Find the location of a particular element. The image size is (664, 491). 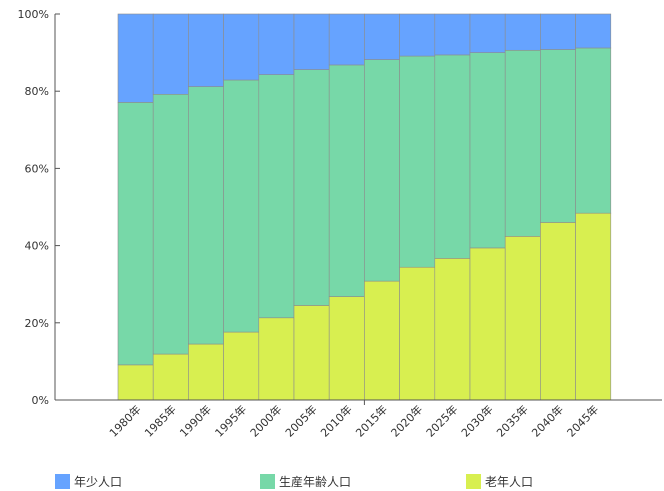

bar-segment-series0-2005 is located at coordinates (311, 353).